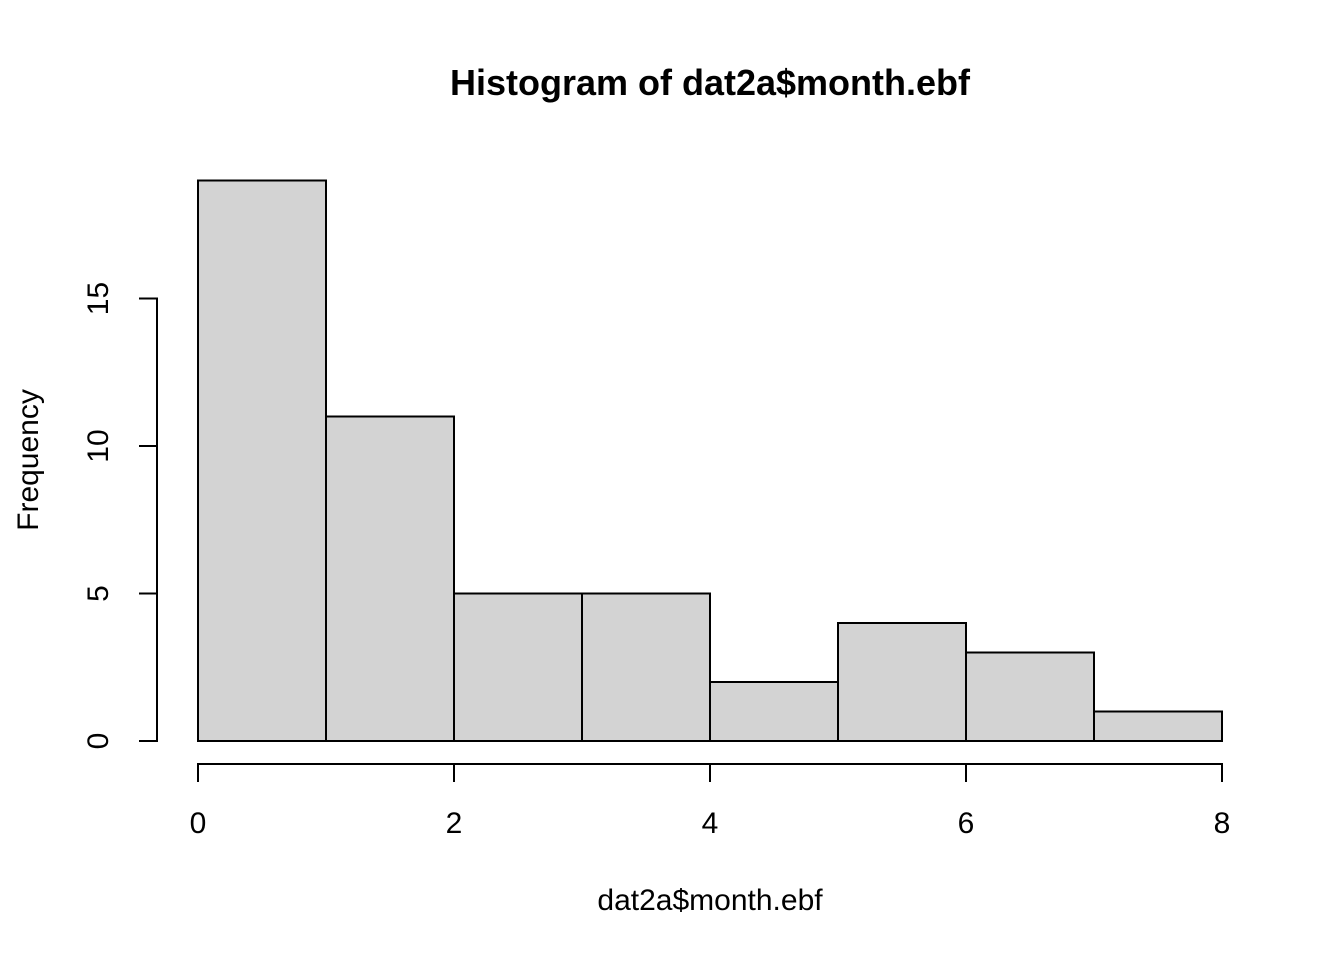 Image resolution: width=1344 pixels, height=960 pixels. What do you see at coordinates (98, 741) in the screenshot?
I see `y-tick-label: 0` at bounding box center [98, 741].